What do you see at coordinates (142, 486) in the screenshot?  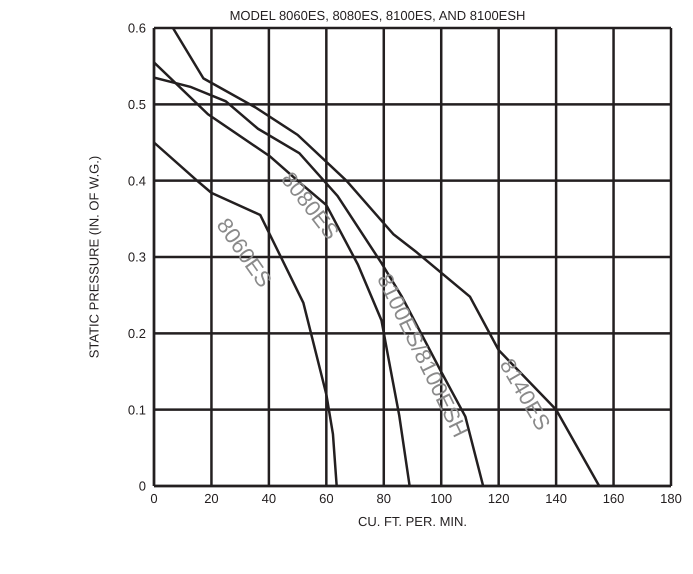 I see `y-tick-label: 0` at bounding box center [142, 486].